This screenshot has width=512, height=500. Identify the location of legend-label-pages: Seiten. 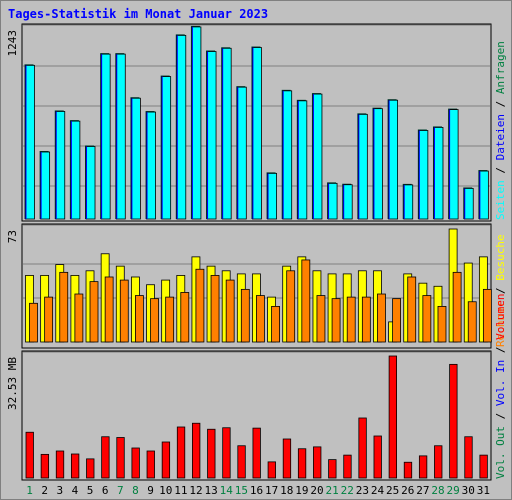
(500, 200).